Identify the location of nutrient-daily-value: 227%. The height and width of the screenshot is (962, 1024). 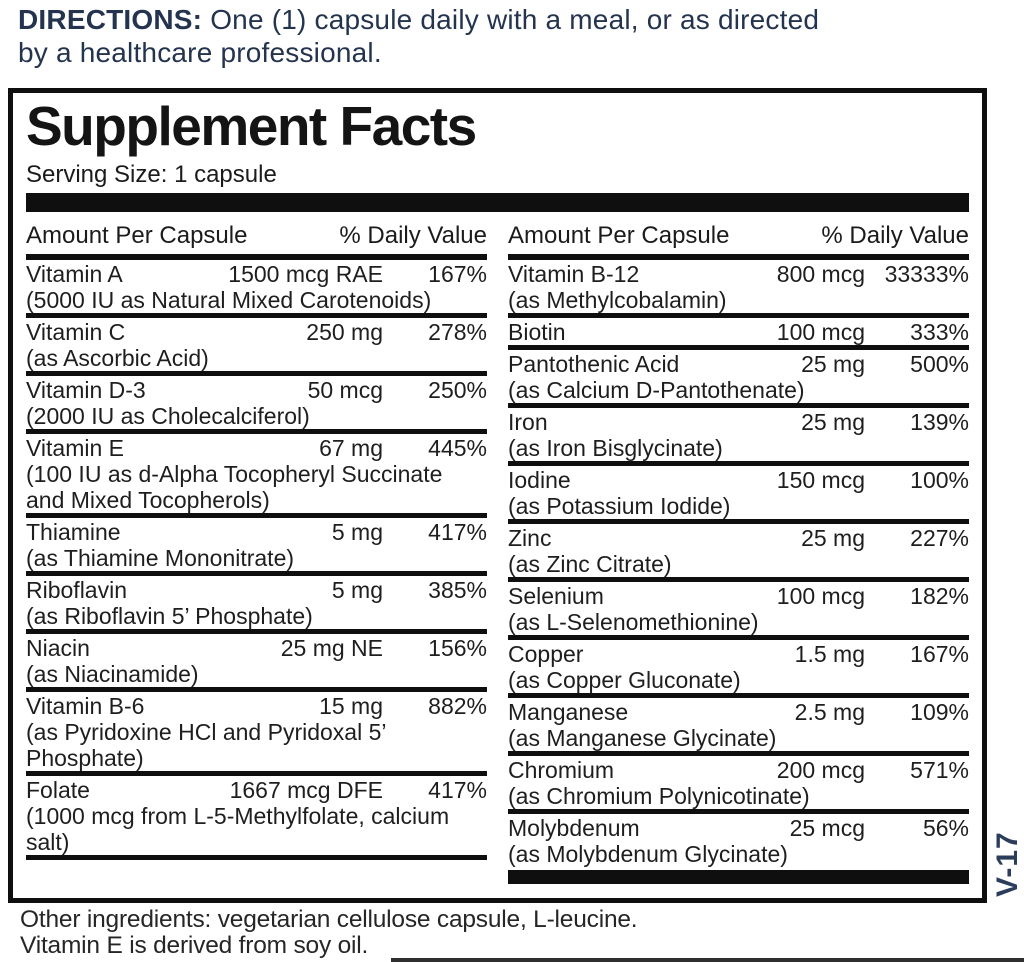
(939, 538).